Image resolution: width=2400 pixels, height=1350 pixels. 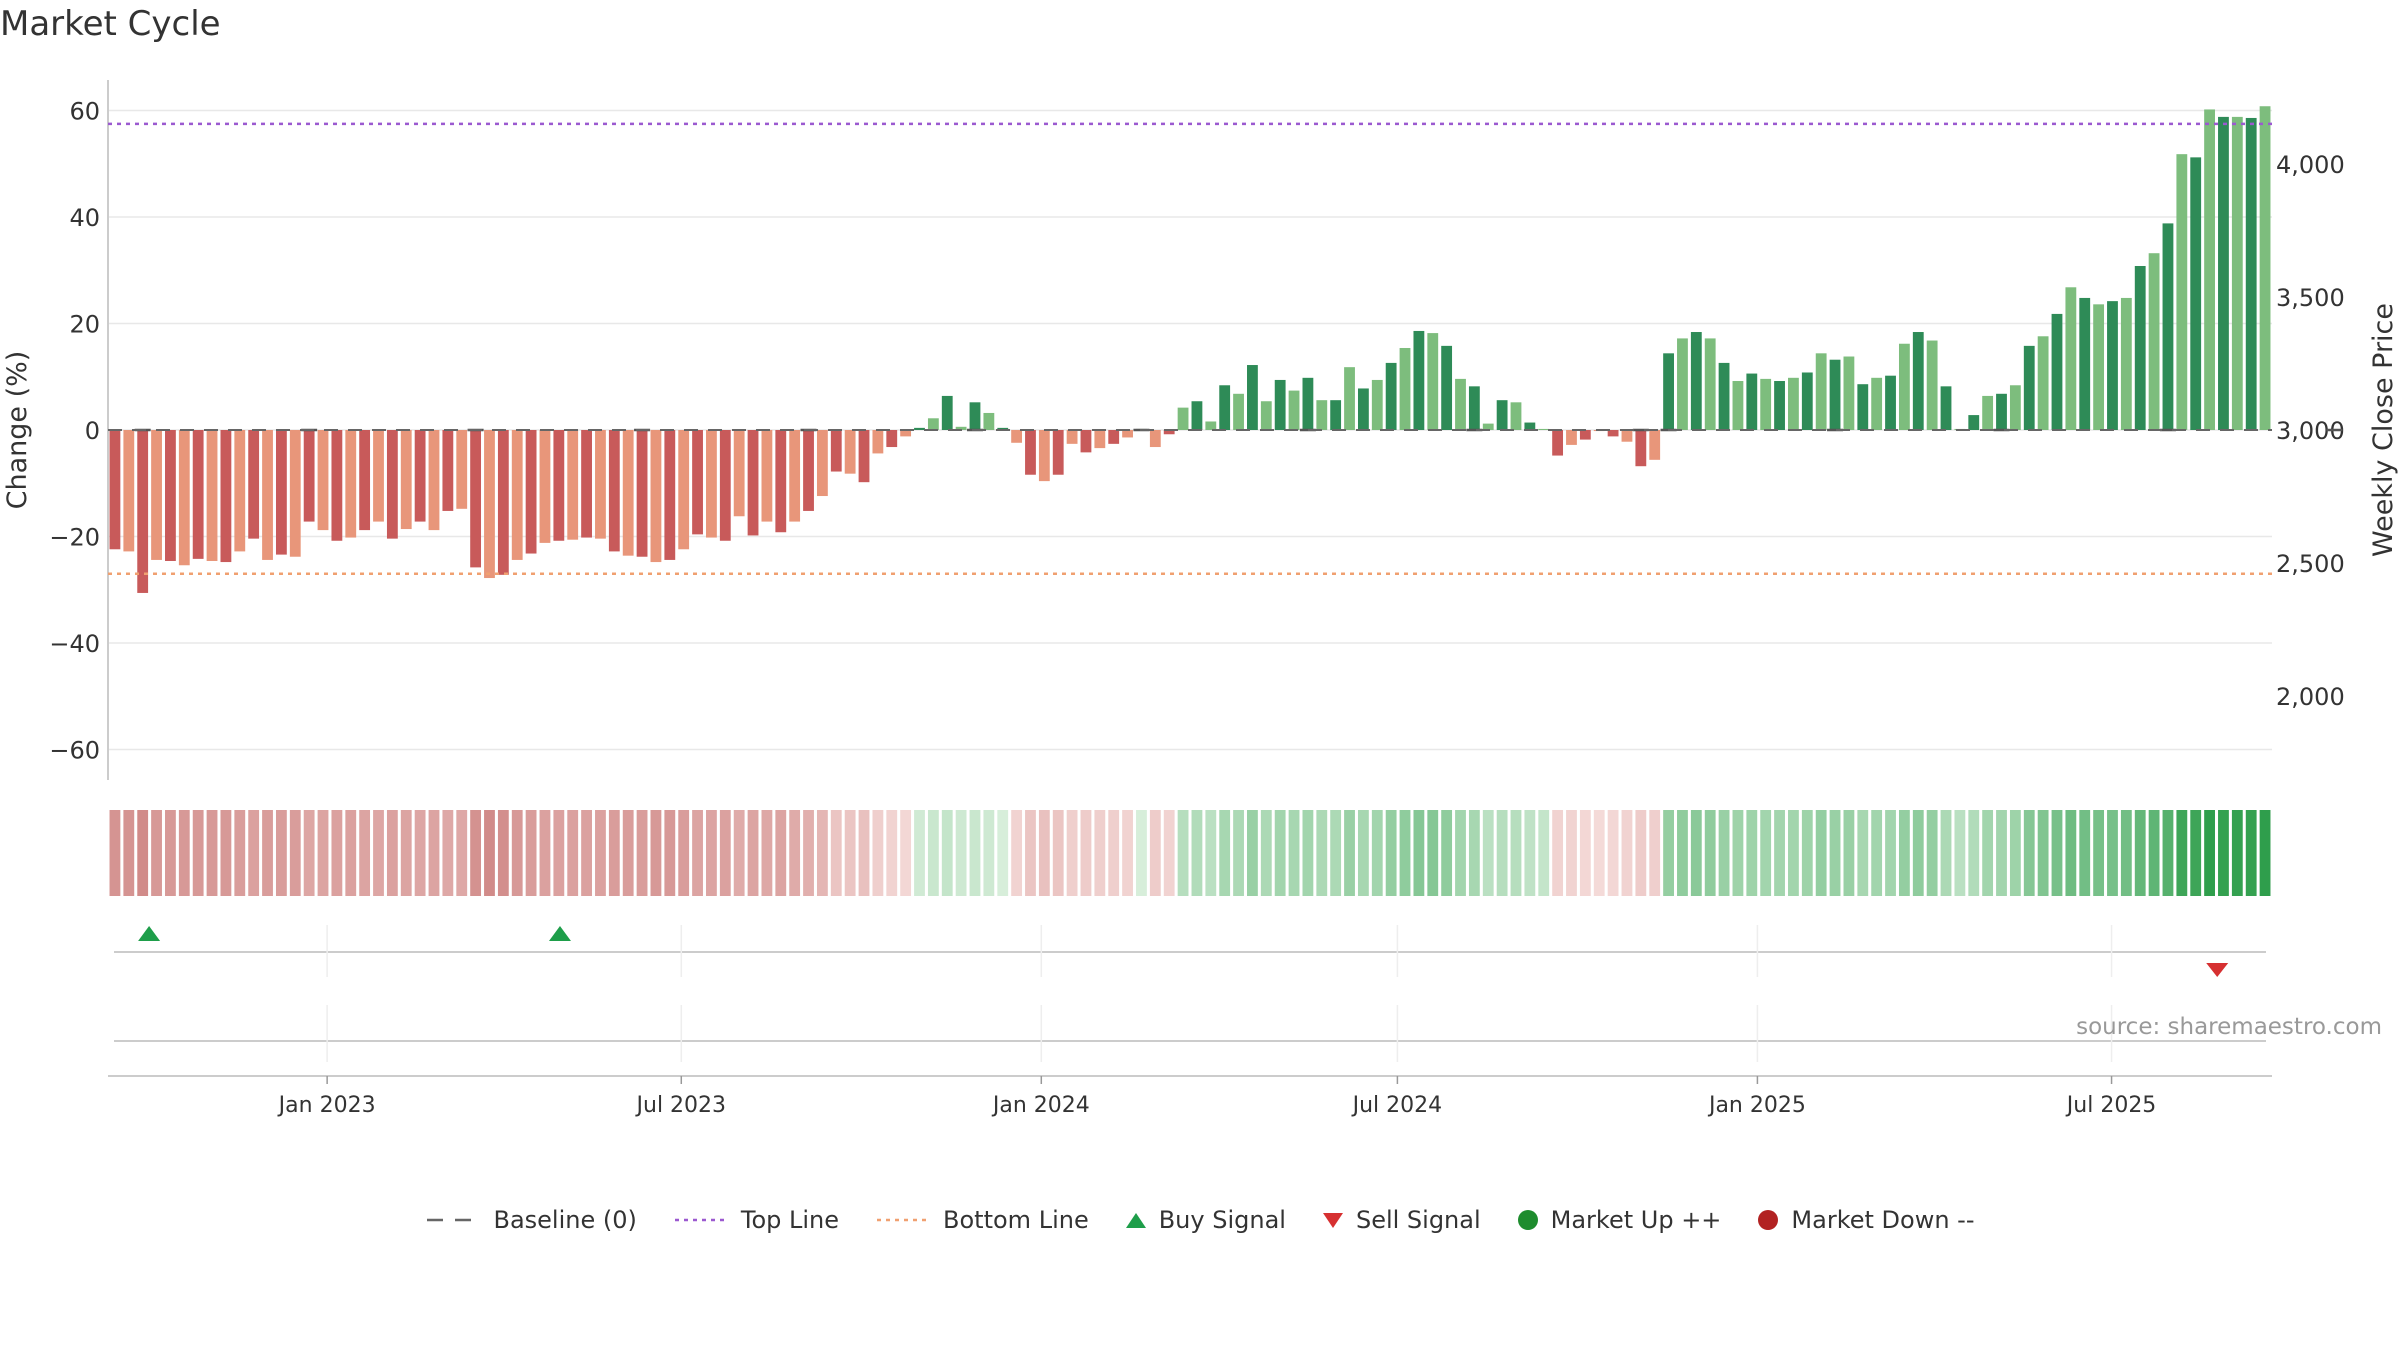 What do you see at coordinates (74, 751) in the screenshot?
I see `y-tick-label: −60` at bounding box center [74, 751].